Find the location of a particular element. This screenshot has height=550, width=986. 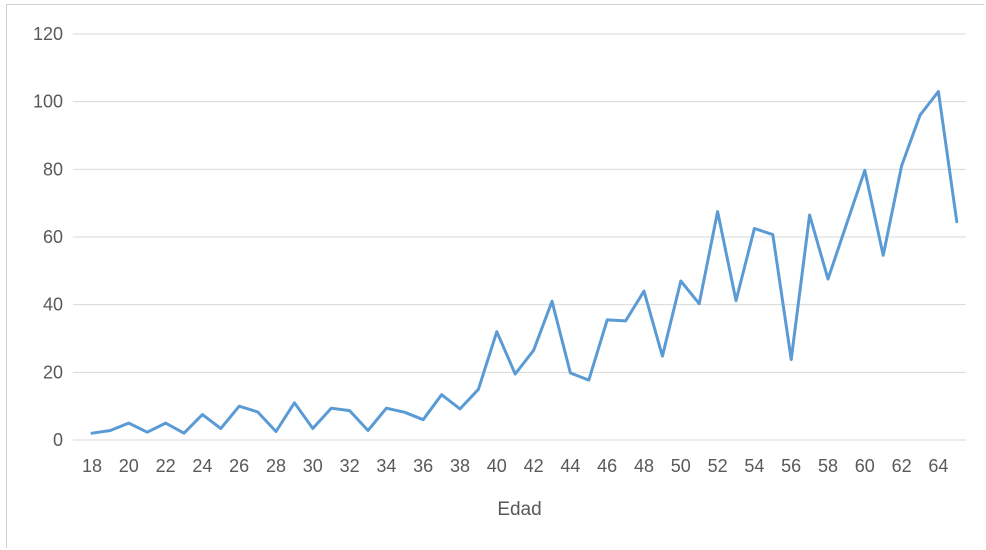

x-tick-label: 26 is located at coordinates (239, 466).